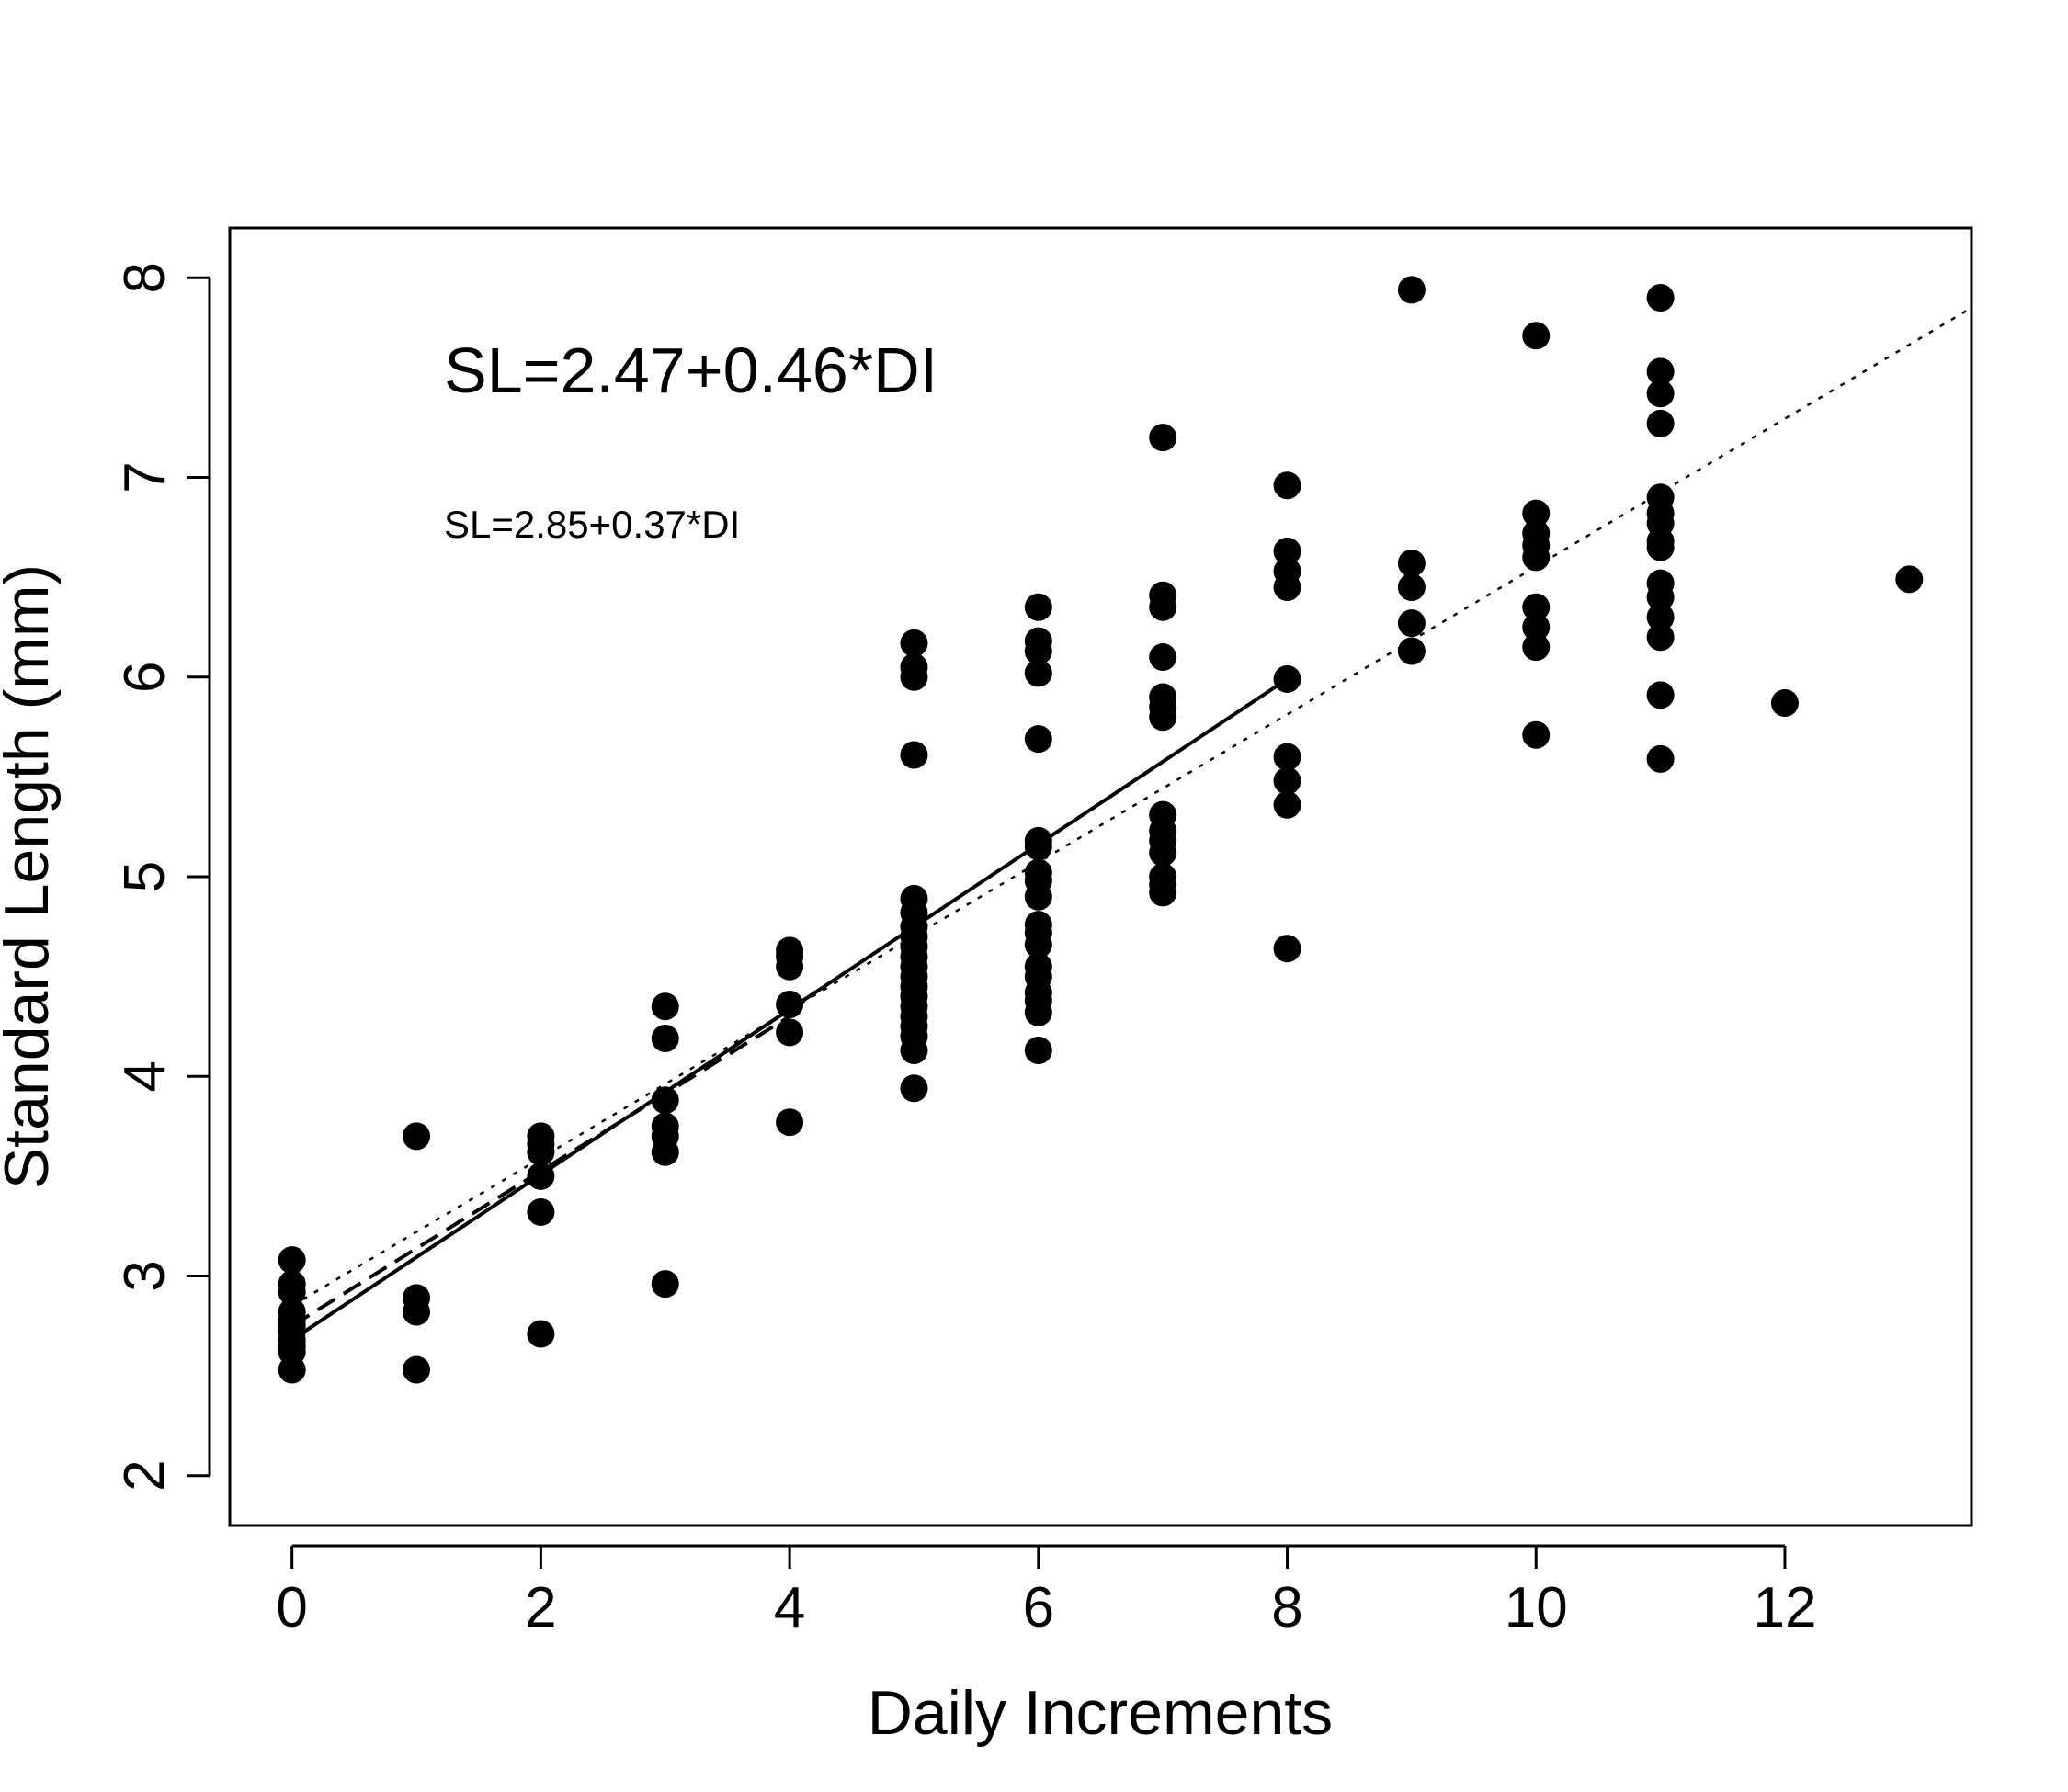 Image resolution: width=2068 pixels, height=1792 pixels. What do you see at coordinates (144, 1076) in the screenshot?
I see `y-tick-label: 4` at bounding box center [144, 1076].